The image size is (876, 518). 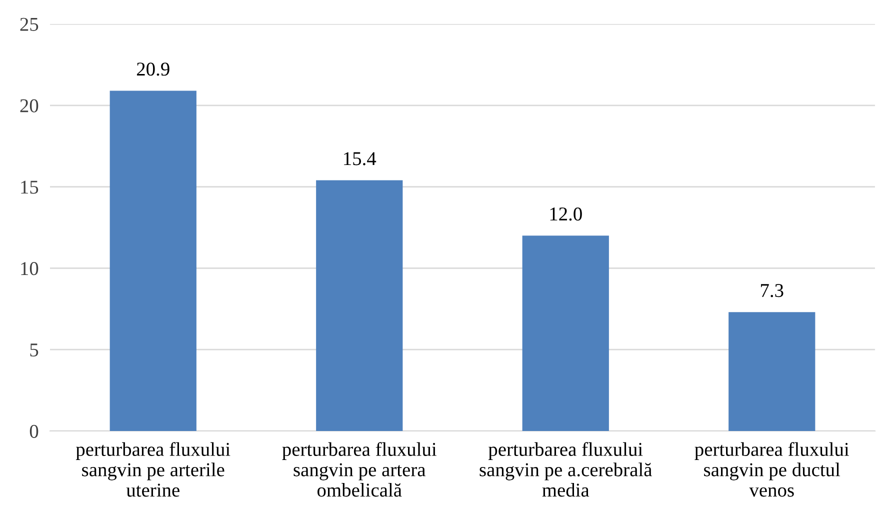 I want to click on data-label: 20.9, so click(x=153, y=69).